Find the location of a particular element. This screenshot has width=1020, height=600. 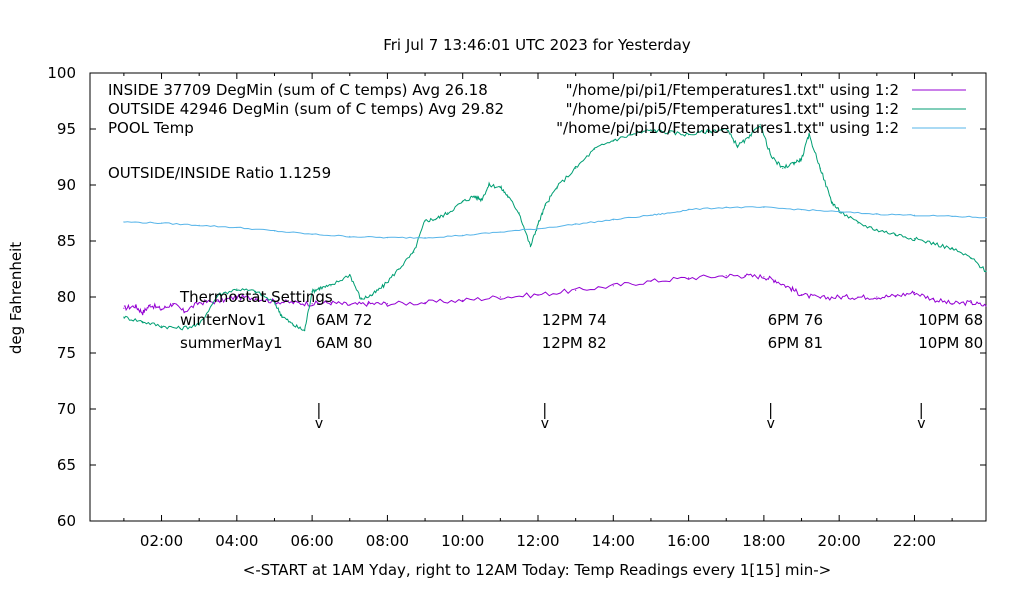

legend-name: POOL Temp is located at coordinates (151, 128).